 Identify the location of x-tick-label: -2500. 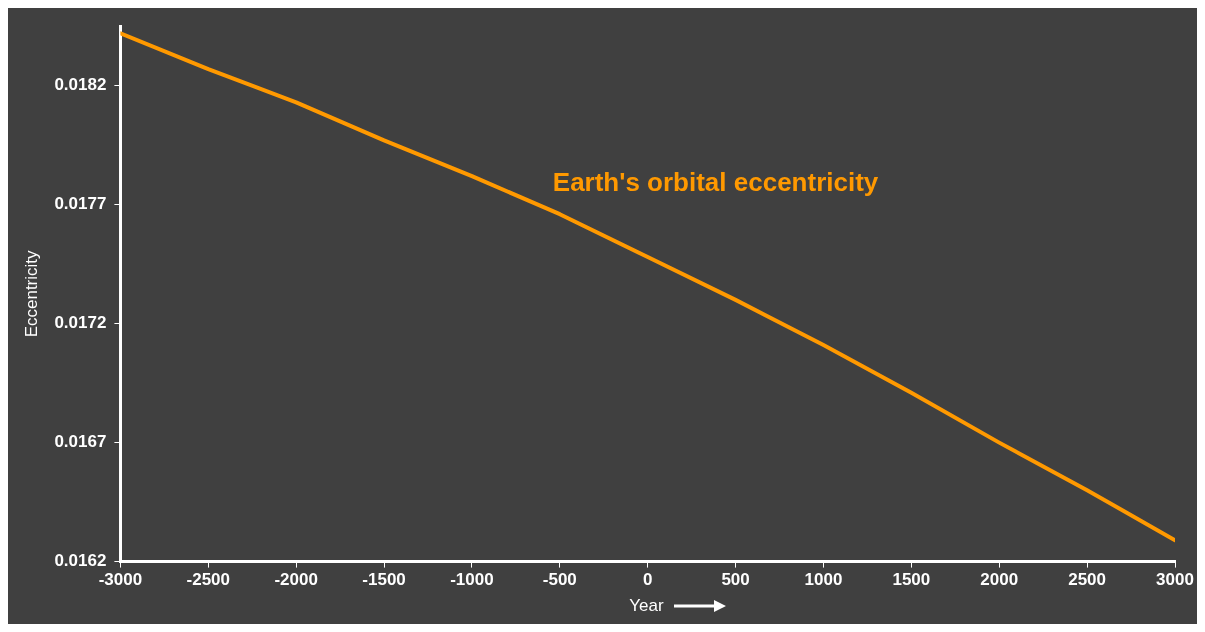
(208, 580).